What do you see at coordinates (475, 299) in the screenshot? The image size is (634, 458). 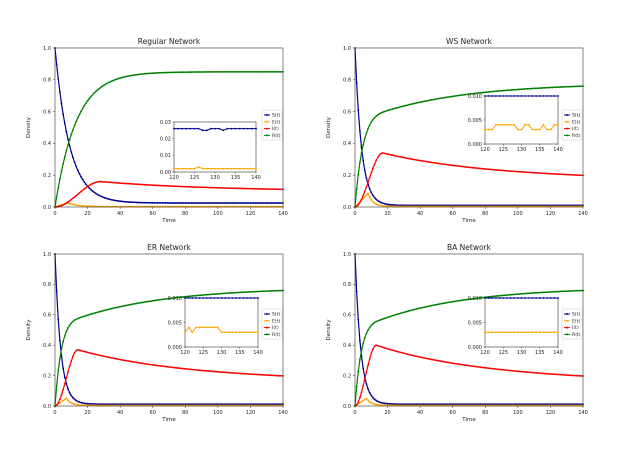 I see `inset-y-tick-label: 0.010` at bounding box center [475, 299].